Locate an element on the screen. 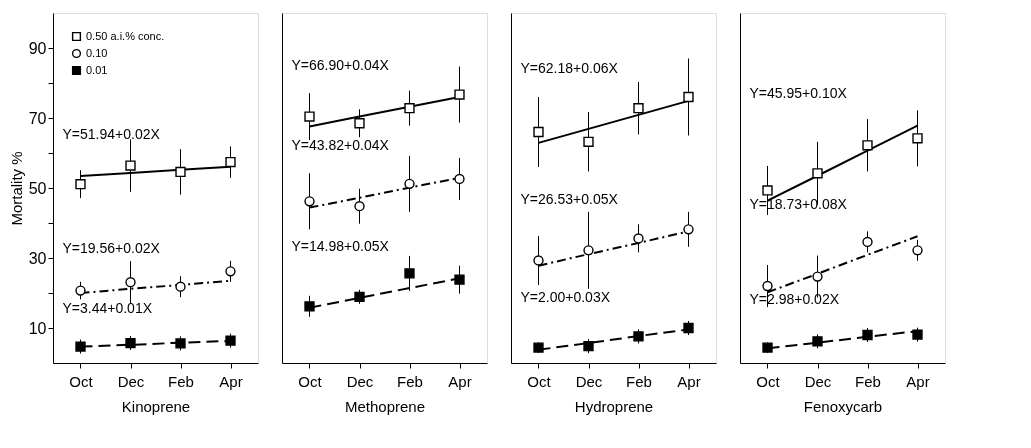  x-axis-title: Hydroprene is located at coordinates (614, 406).